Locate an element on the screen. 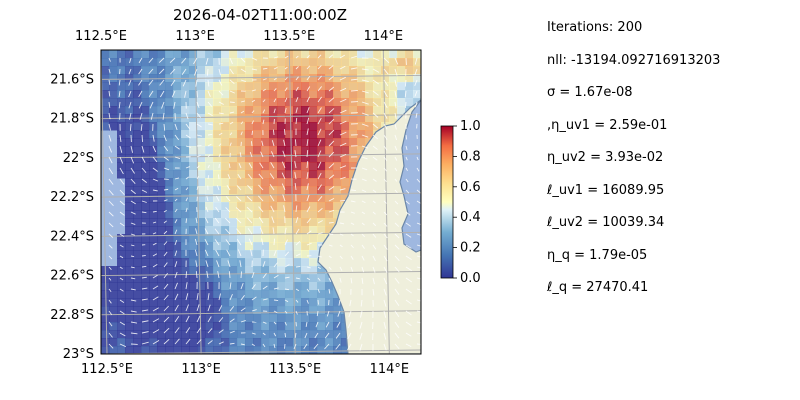  coastal-inlet is located at coordinates (410, 176).